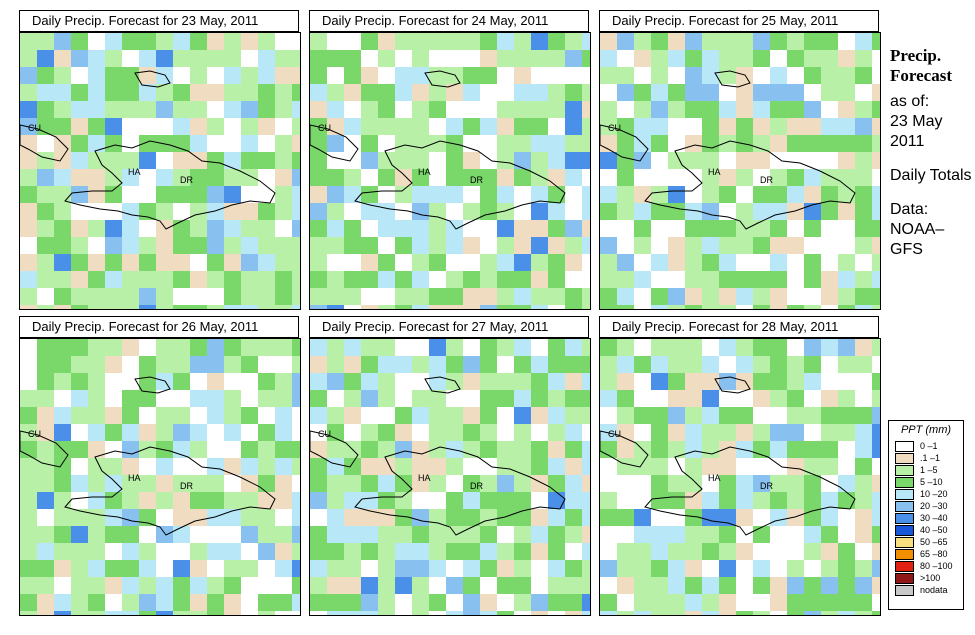  What do you see at coordinates (929, 471) in the screenshot?
I see `legend-item: 1 –5` at bounding box center [929, 471].